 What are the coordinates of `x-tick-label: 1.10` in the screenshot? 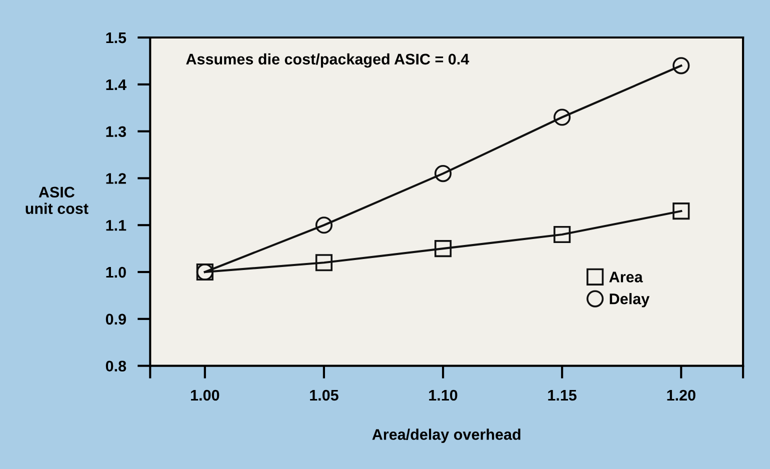 It's located at (443, 395).